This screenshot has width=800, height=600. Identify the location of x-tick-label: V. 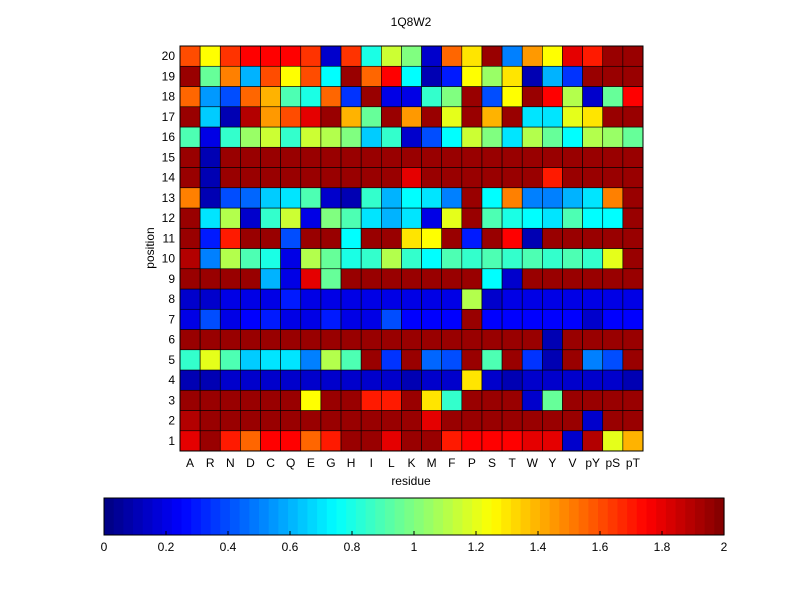
(573, 463).